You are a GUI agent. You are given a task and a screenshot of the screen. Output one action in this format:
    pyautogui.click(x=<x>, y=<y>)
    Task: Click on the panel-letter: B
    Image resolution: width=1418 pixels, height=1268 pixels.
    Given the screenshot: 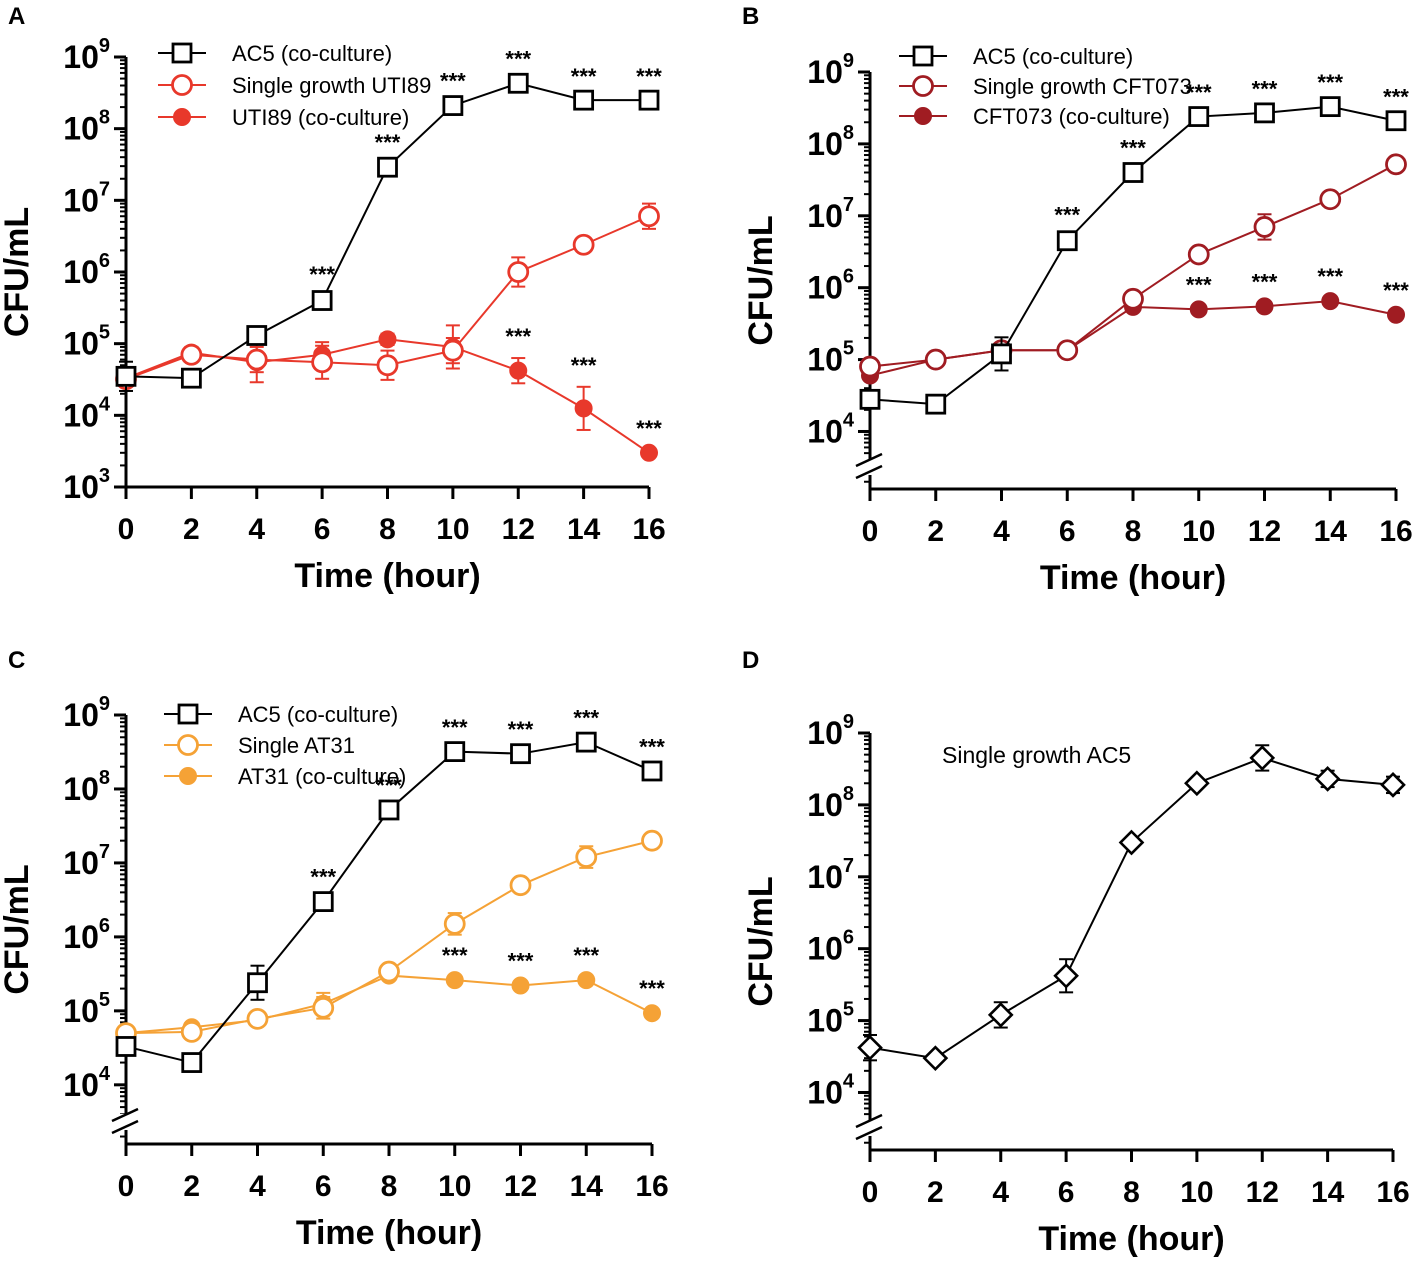 What is the action you would take?
    pyautogui.click(x=750, y=16)
    